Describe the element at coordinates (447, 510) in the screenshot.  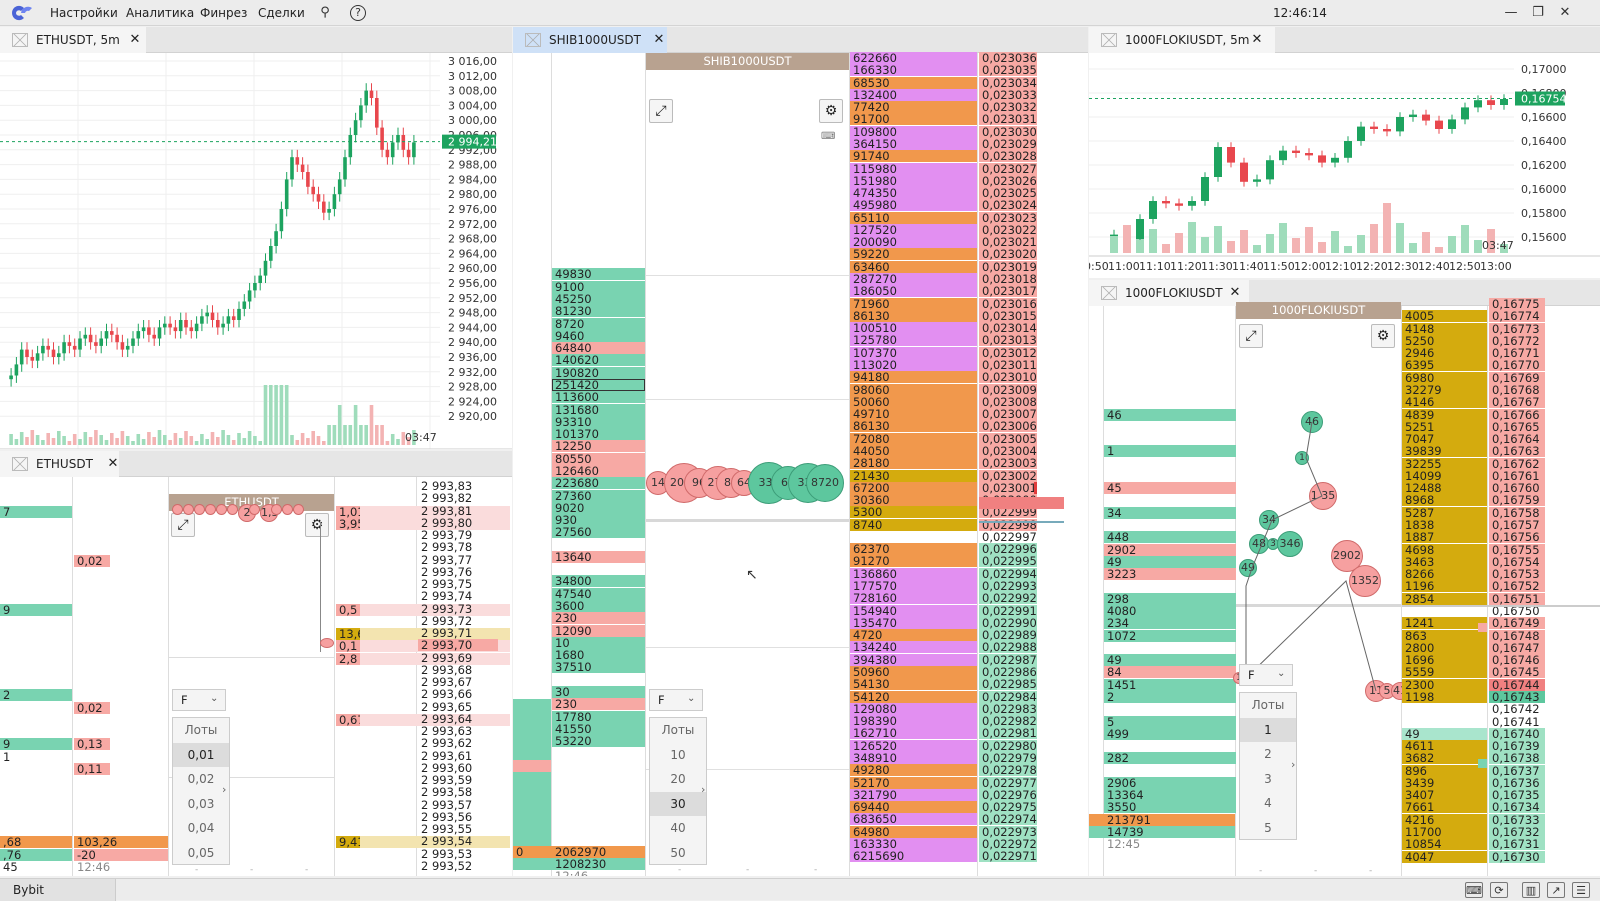
I see `price-cell: 2 993,81` at that location.